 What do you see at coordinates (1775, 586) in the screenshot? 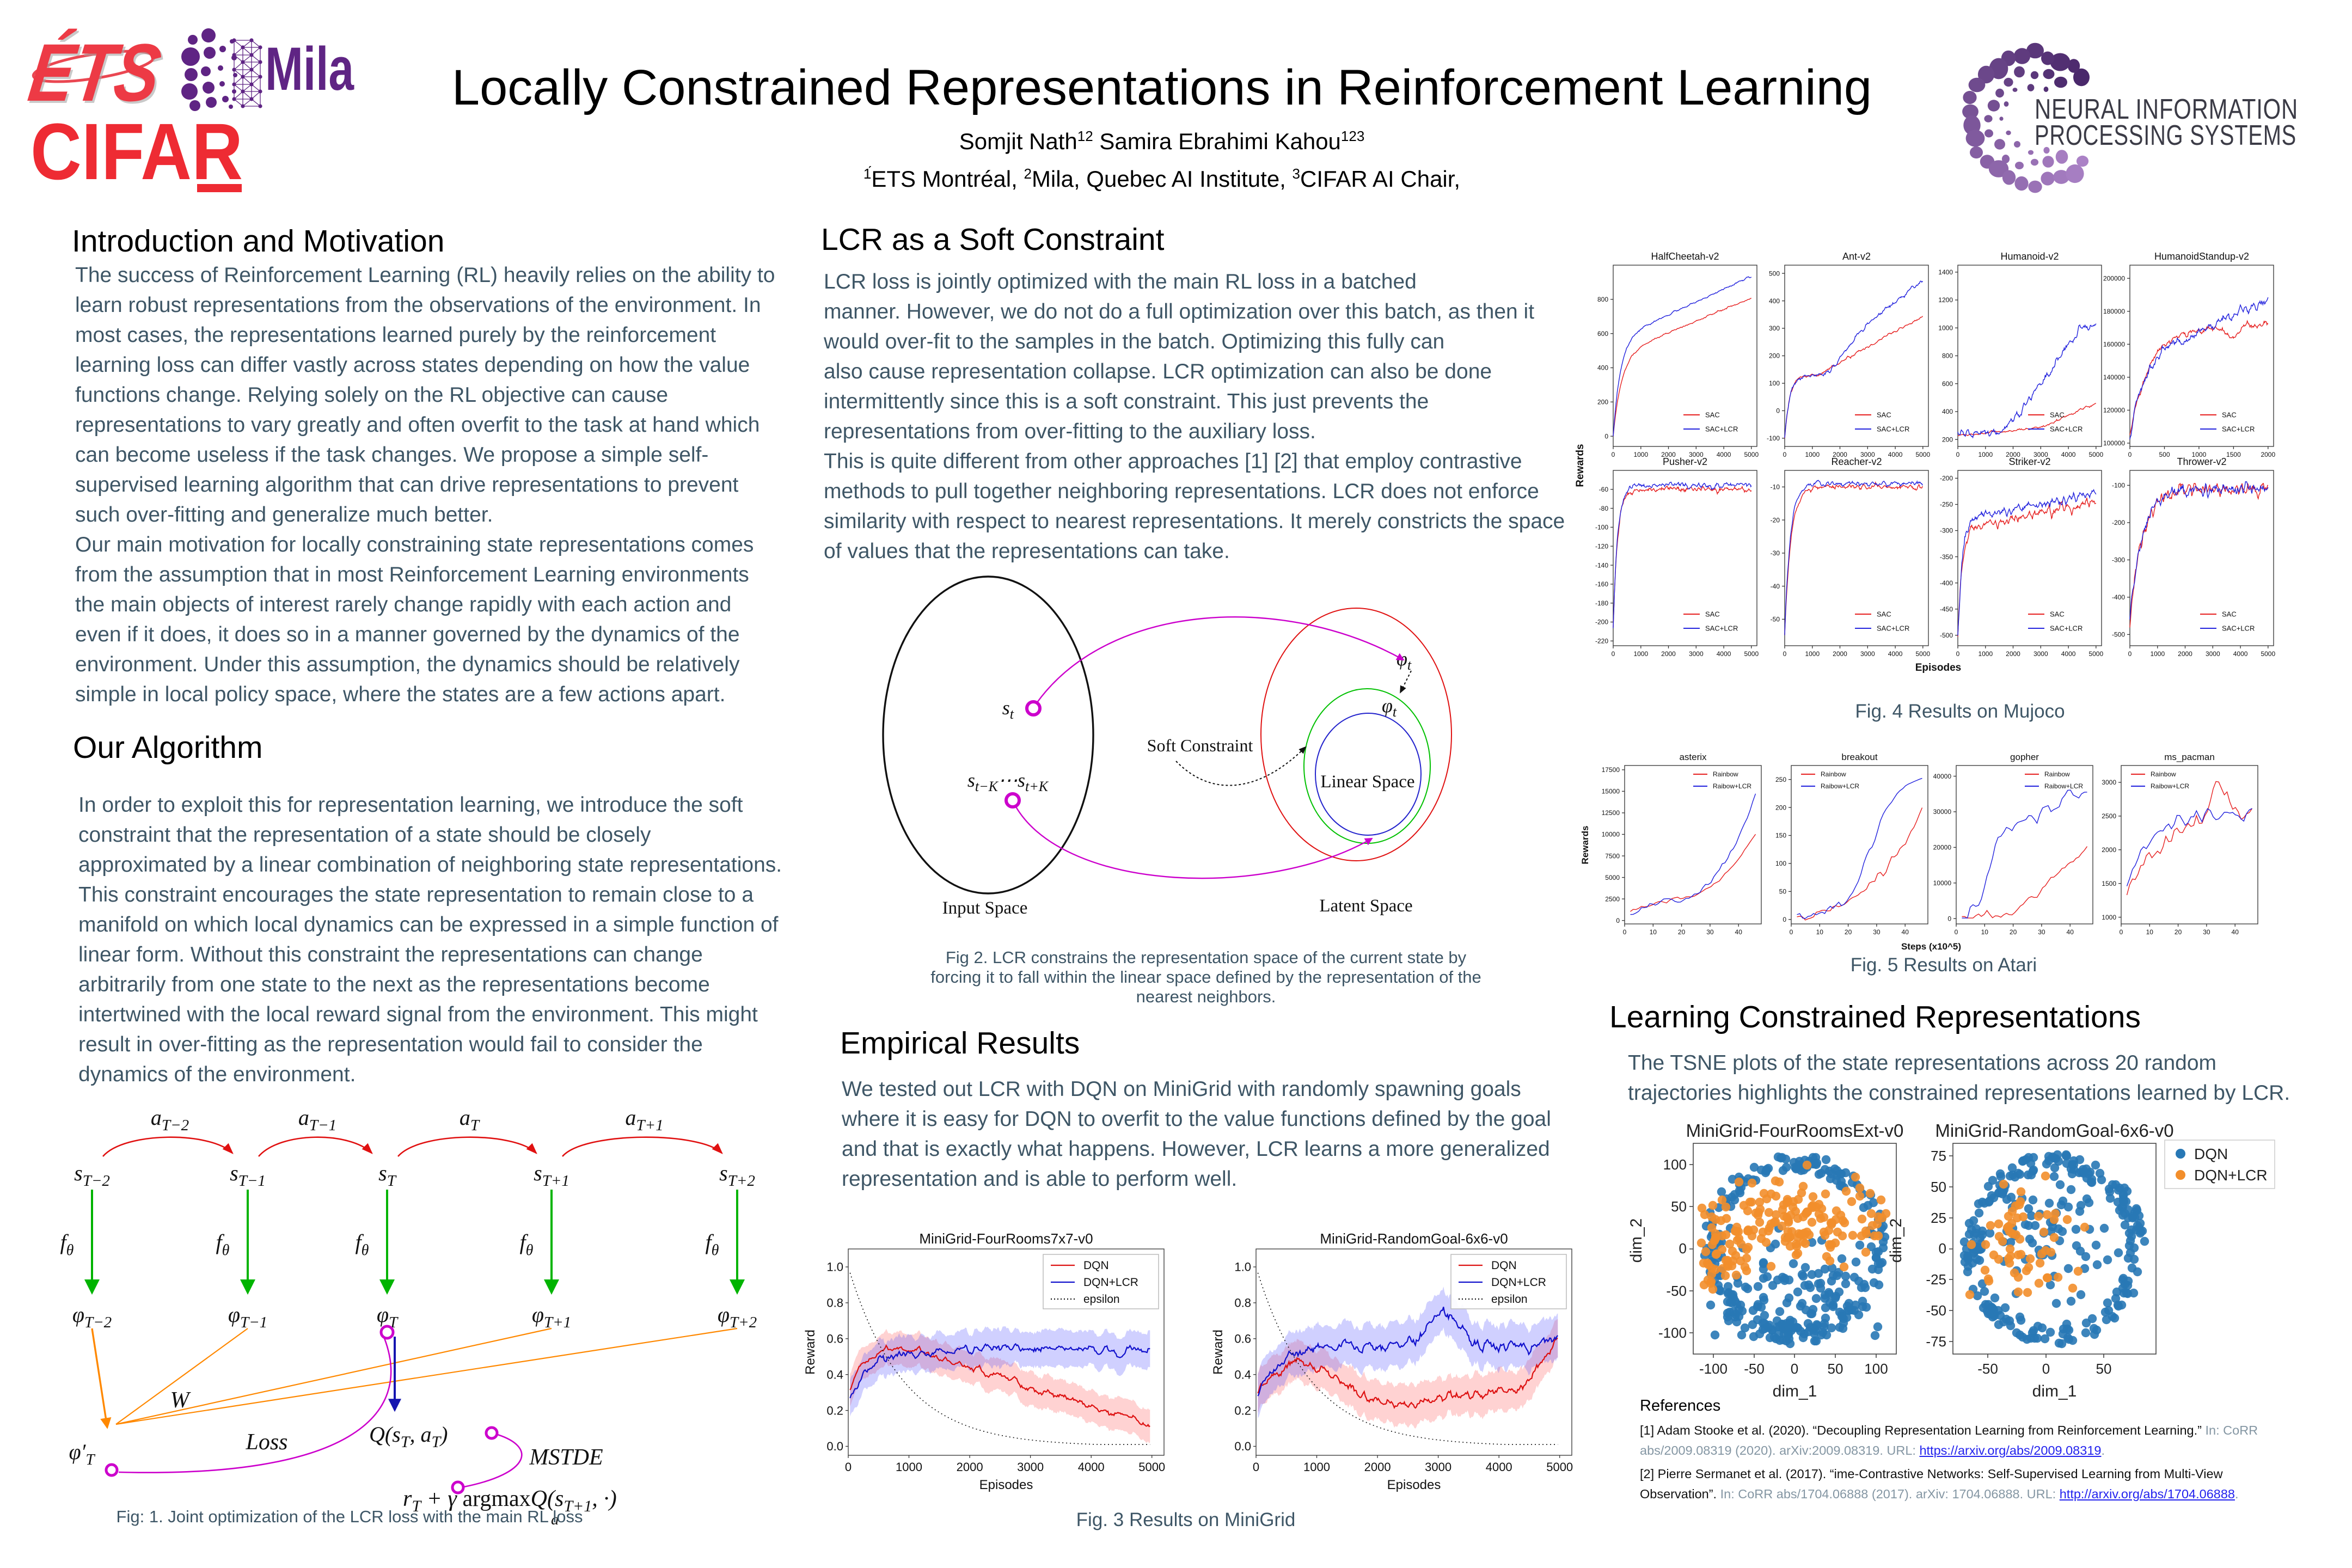
I see `svg-text: -40` at bounding box center [1775, 586].